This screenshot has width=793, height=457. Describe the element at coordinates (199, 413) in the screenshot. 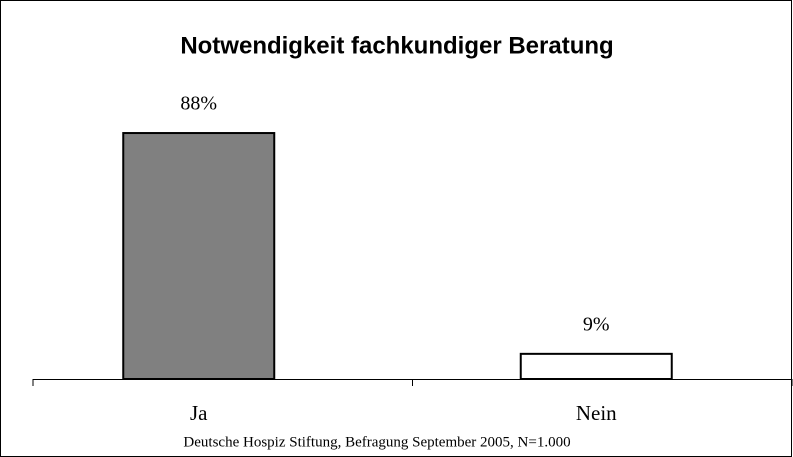

I see `x-tick-label: Ja` at that location.